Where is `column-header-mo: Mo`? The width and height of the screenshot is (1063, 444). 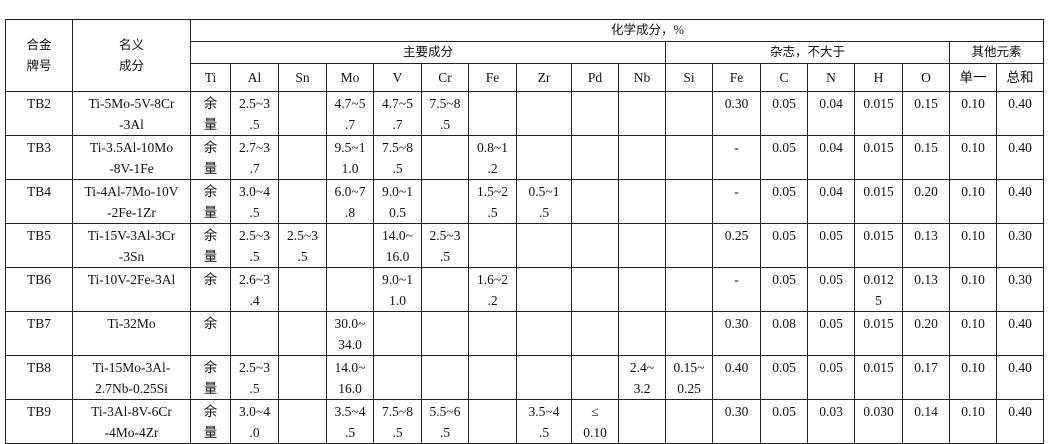 column-header-mo: Mo is located at coordinates (350, 77).